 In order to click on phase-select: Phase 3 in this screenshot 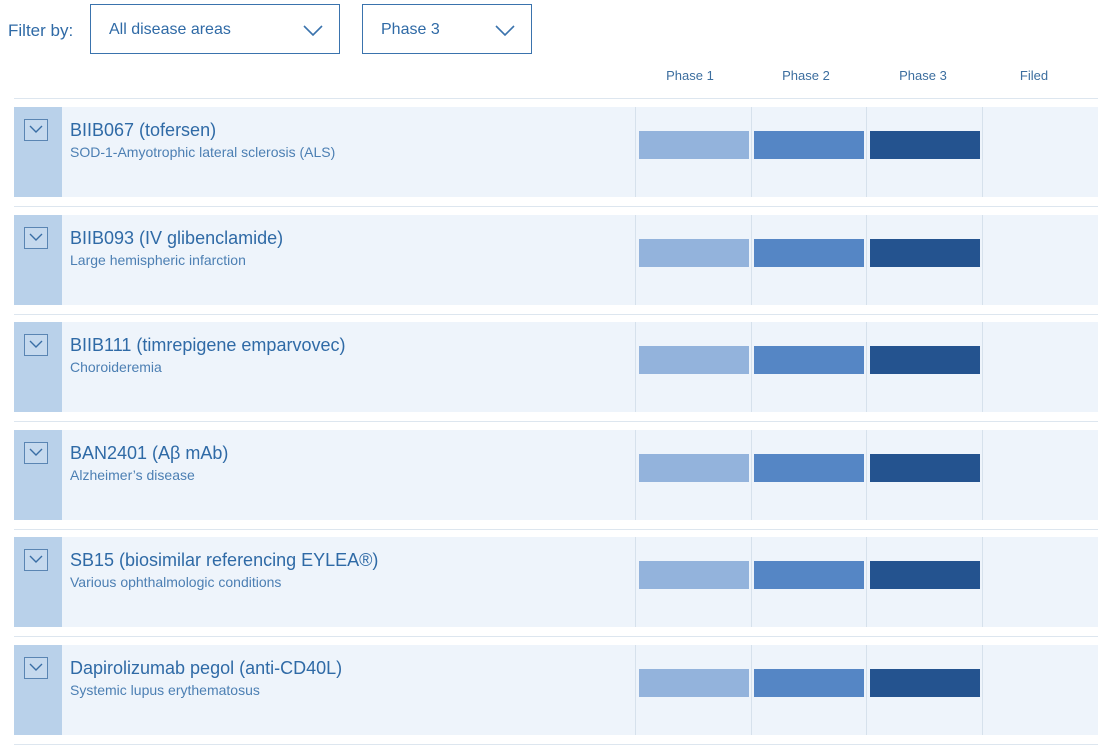, I will do `click(447, 29)`.